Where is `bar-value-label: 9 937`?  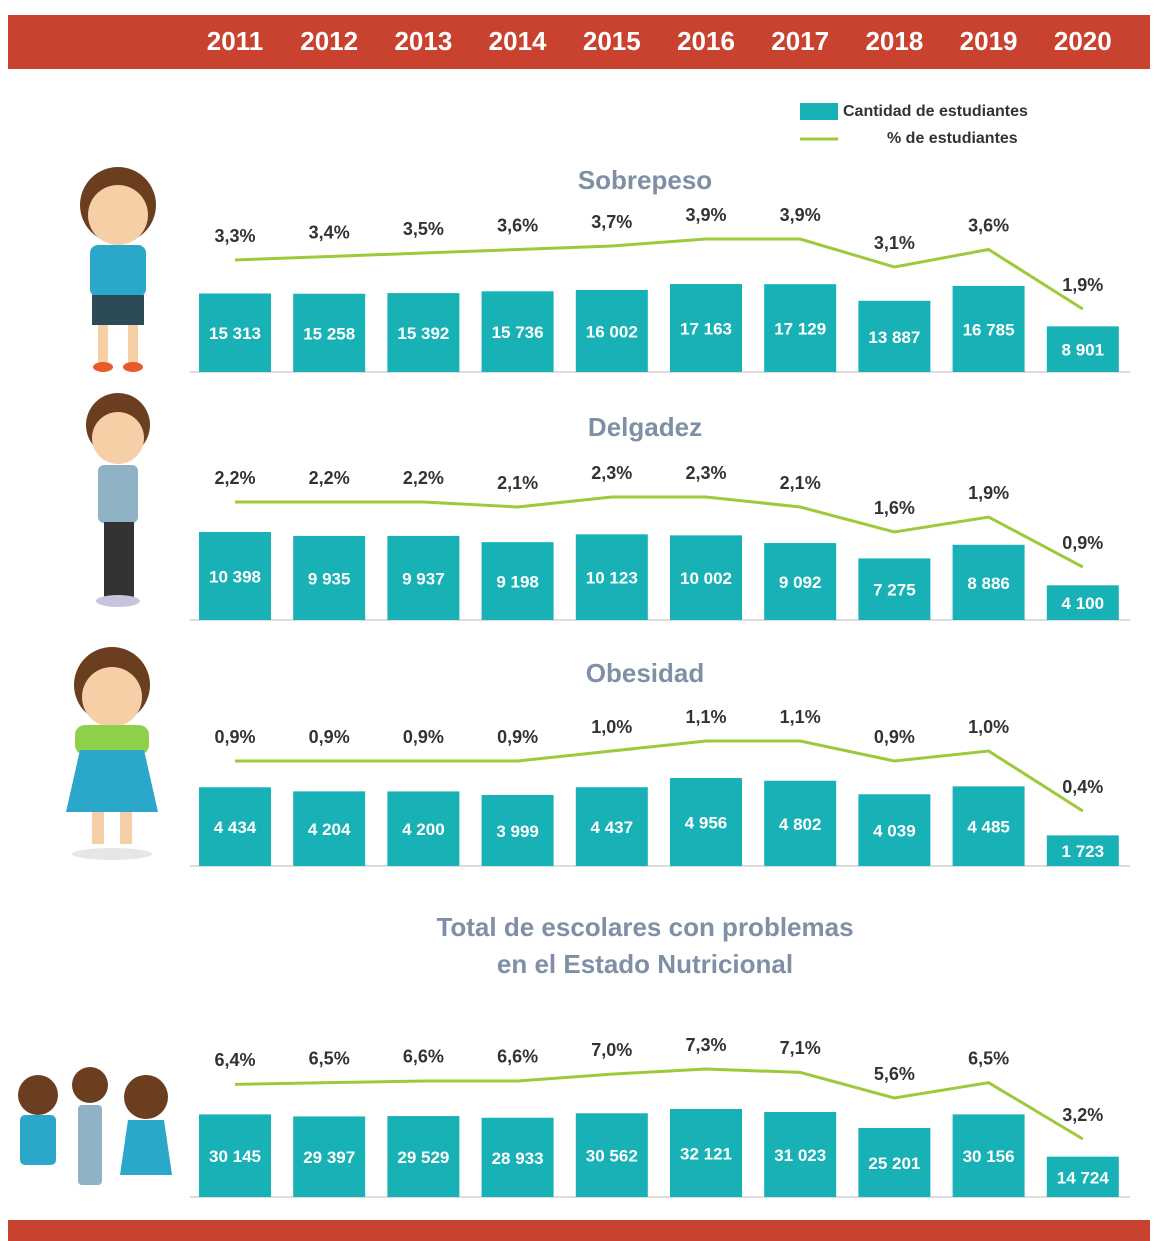 bar-value-label: 9 937 is located at coordinates (423, 578).